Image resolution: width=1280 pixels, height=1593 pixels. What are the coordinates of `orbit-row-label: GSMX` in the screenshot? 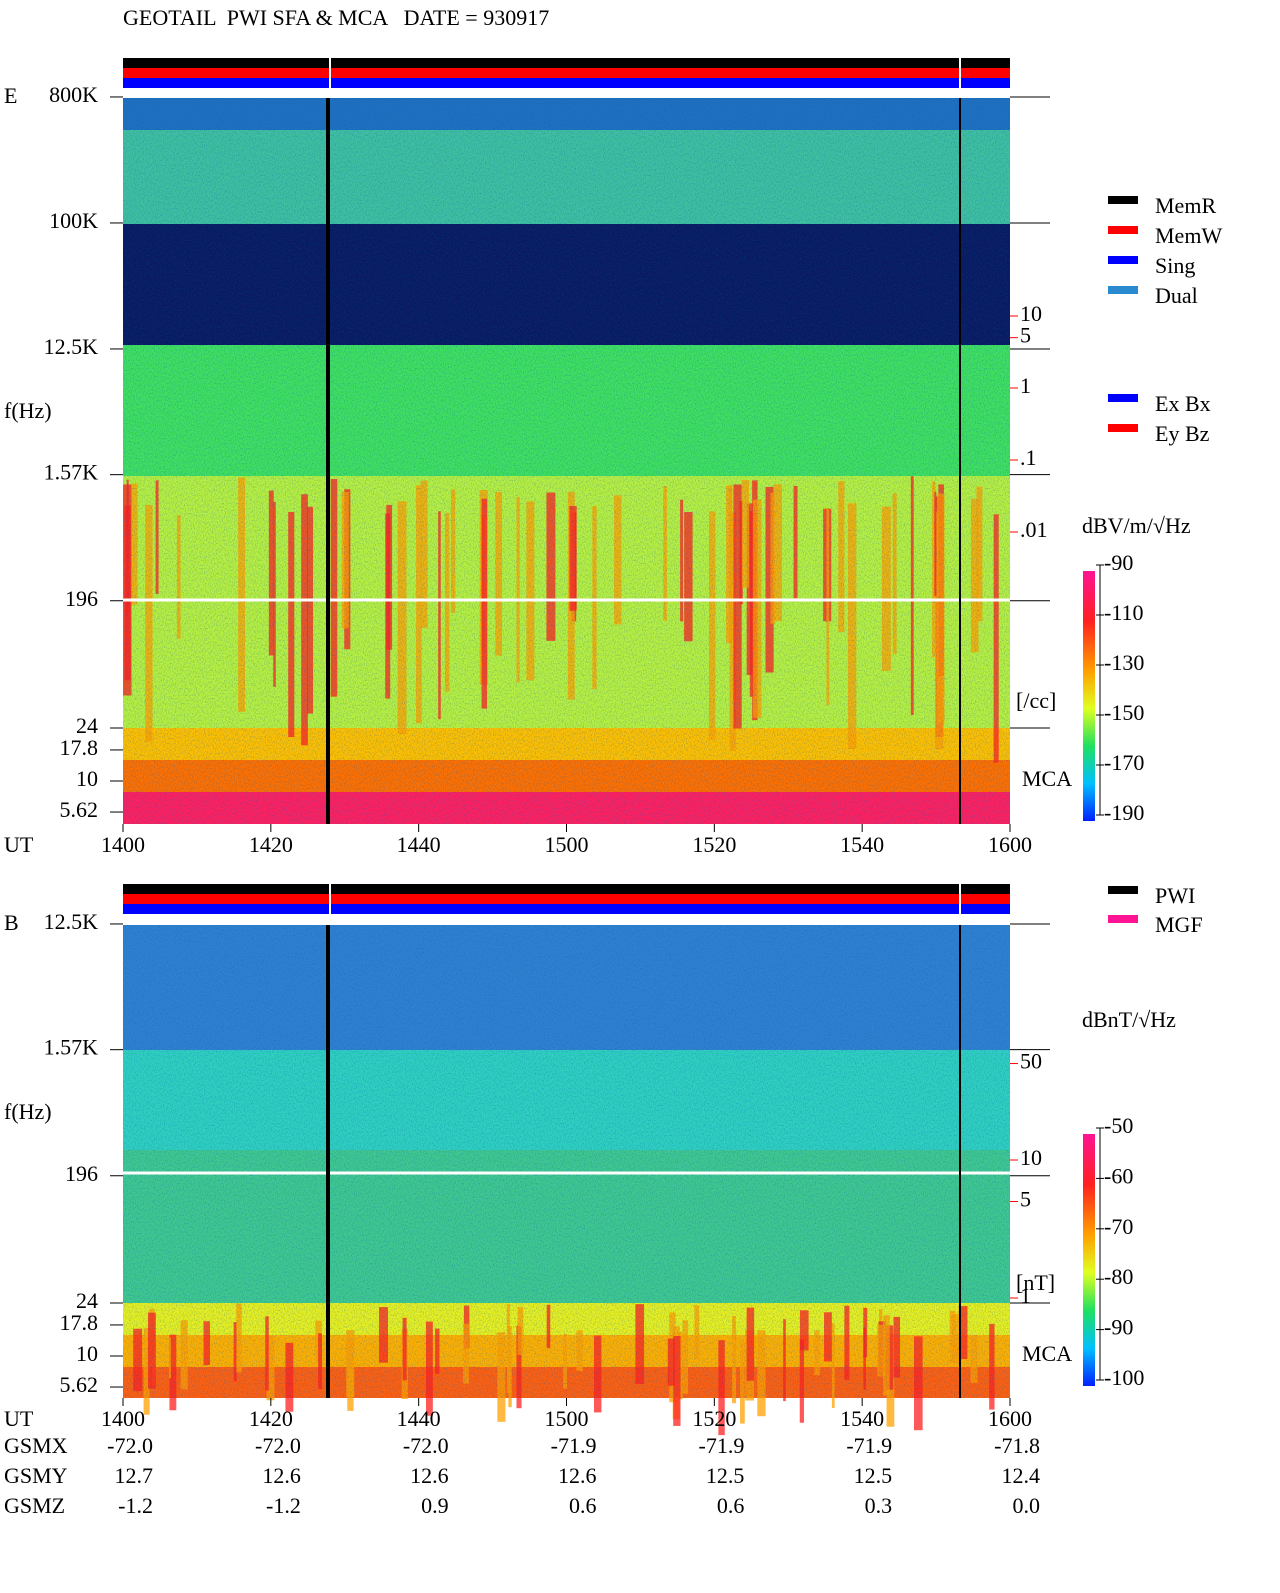 It's located at (36, 1445).